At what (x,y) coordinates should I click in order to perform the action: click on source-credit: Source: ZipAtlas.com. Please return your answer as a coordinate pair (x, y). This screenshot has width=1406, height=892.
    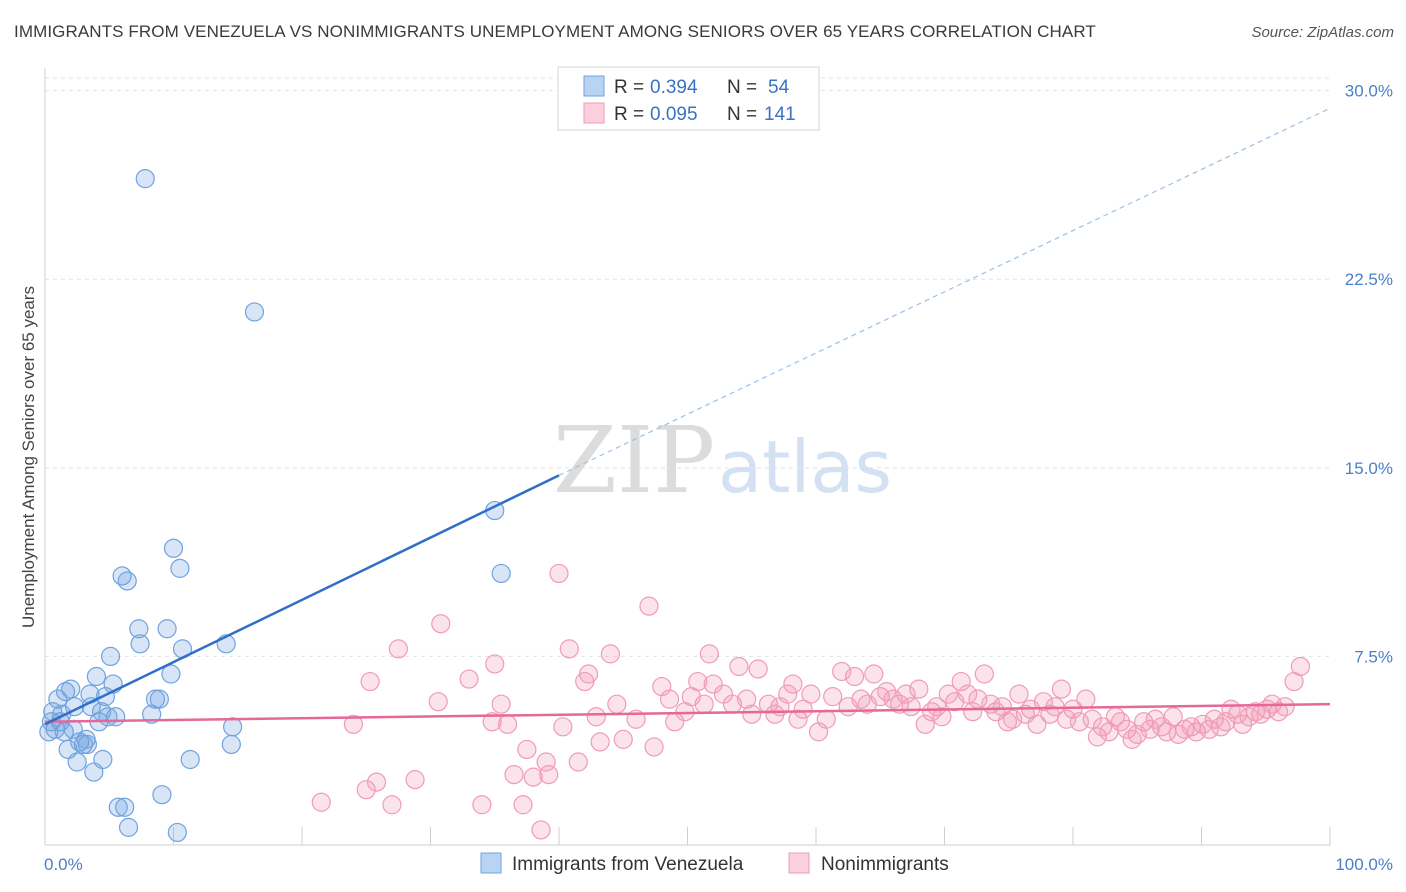
    Looking at the image, I should click on (1322, 32).